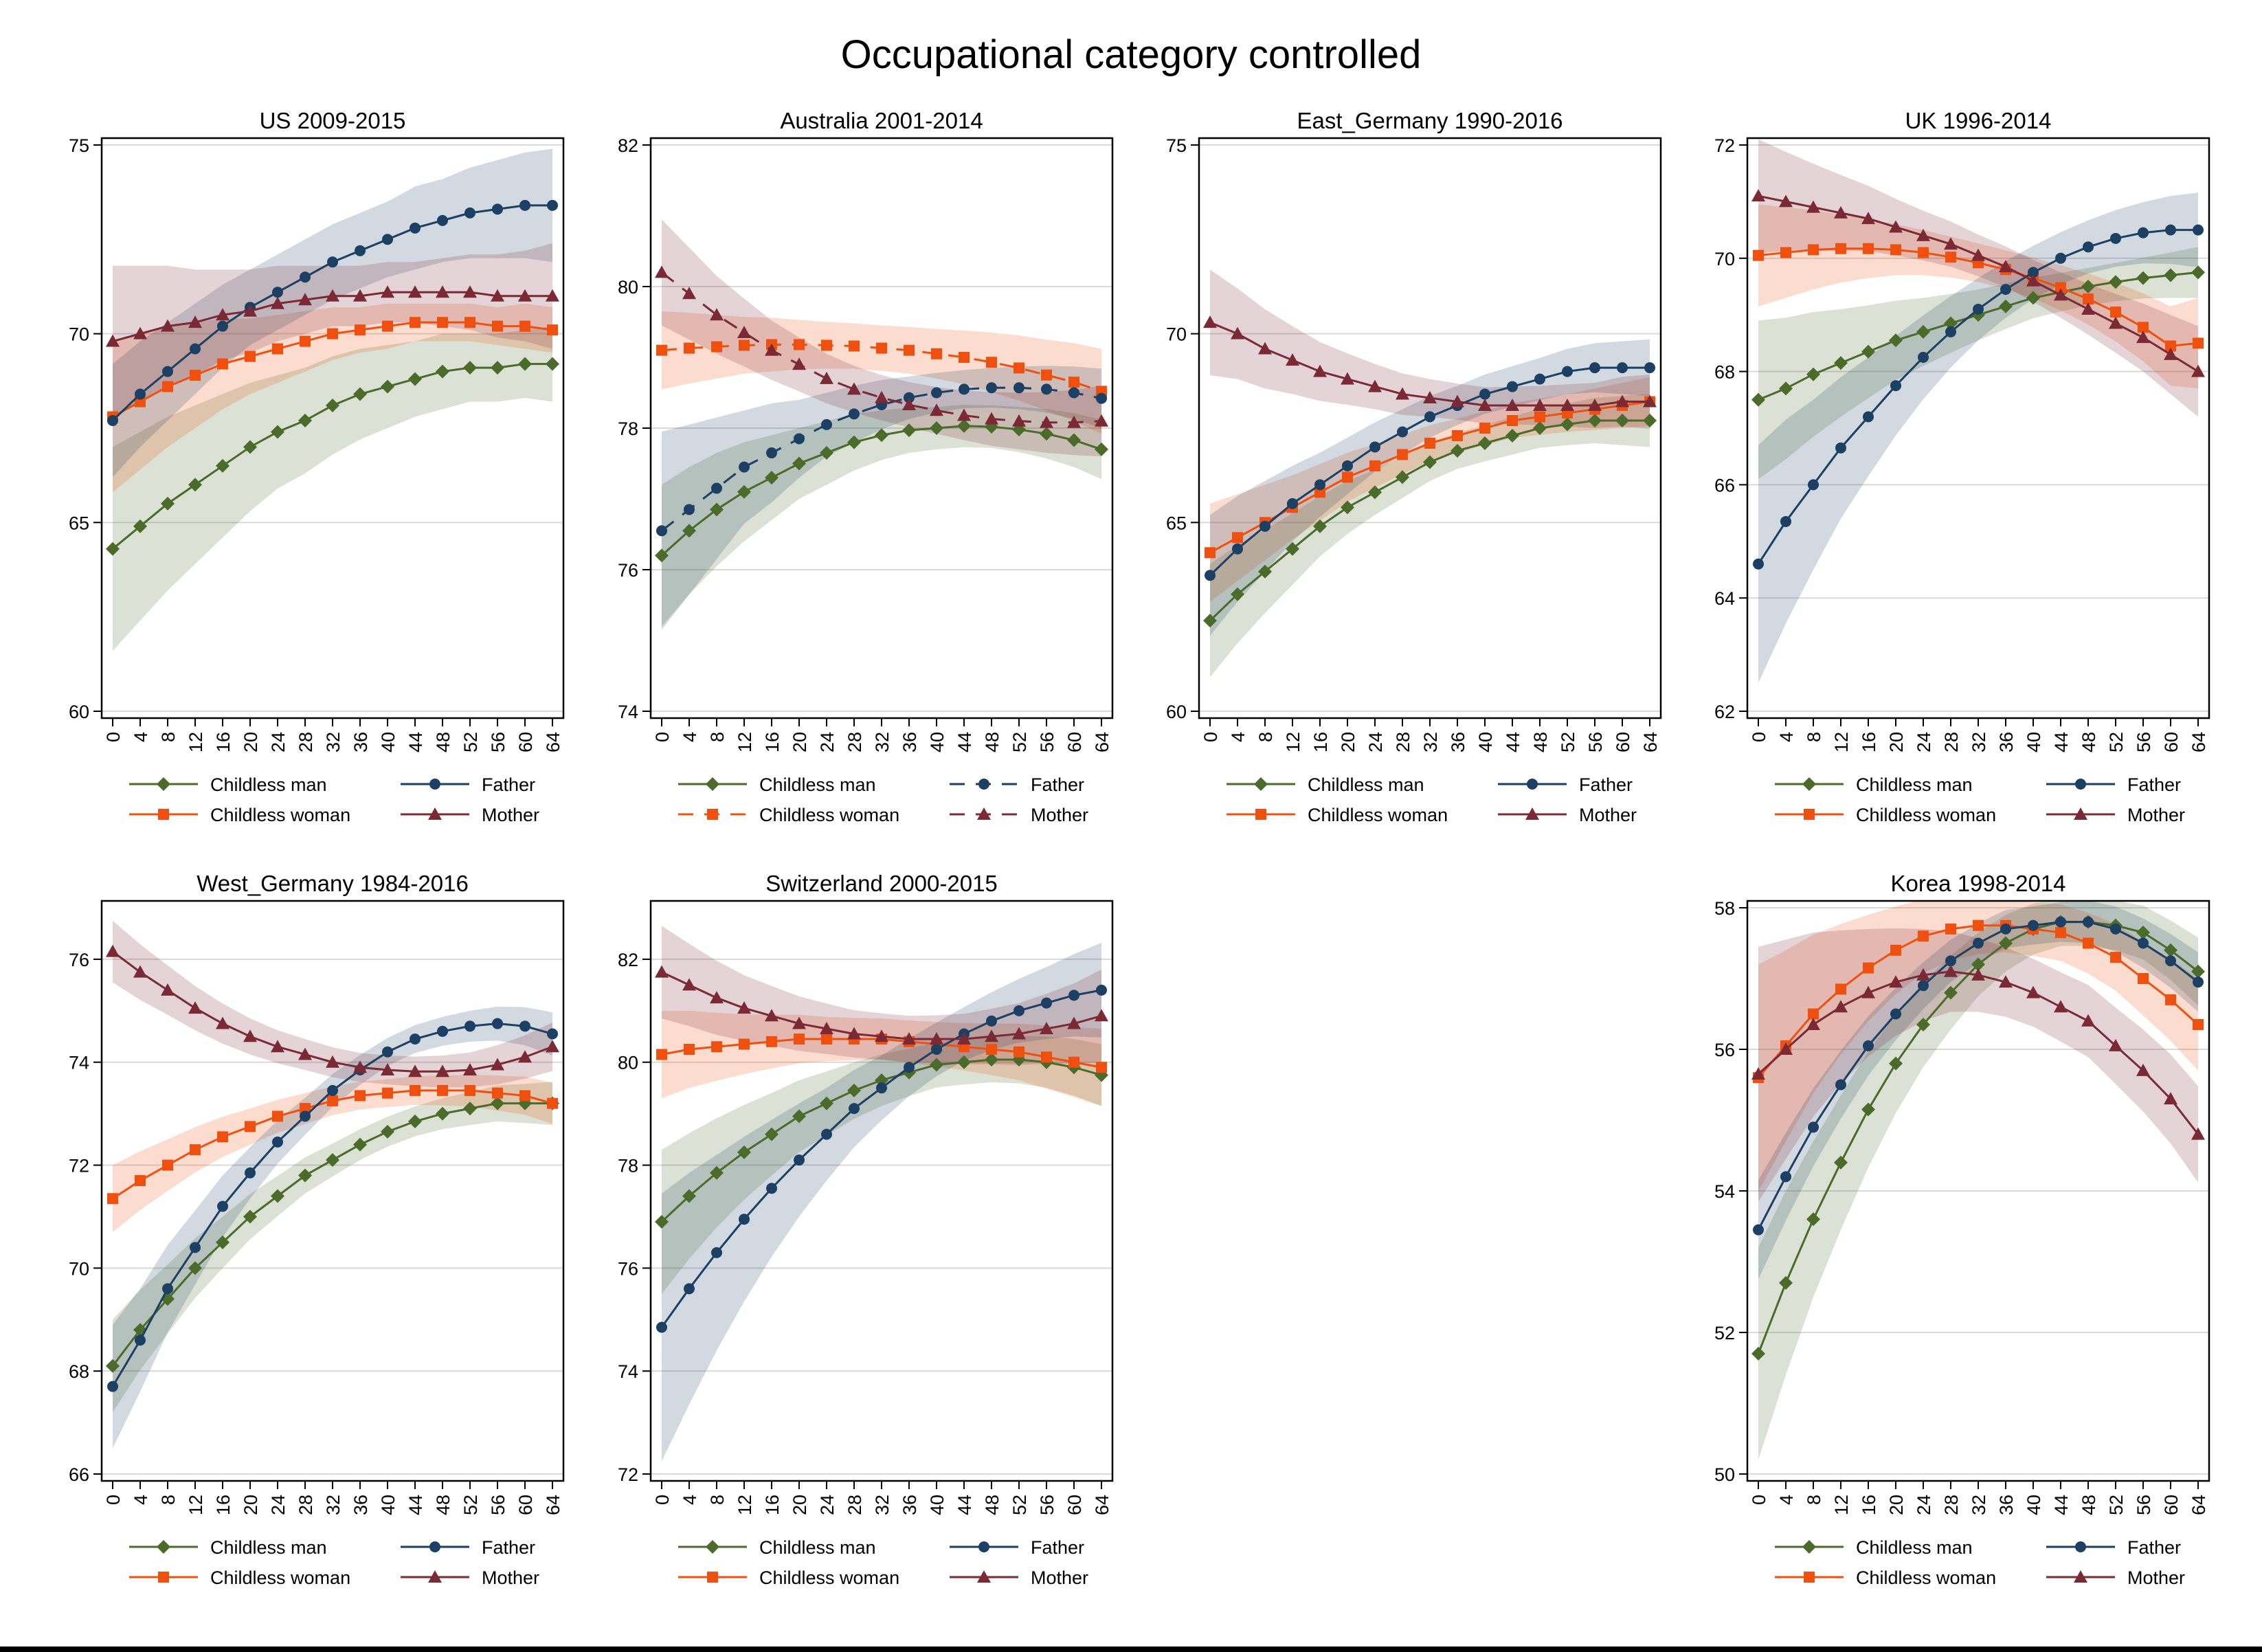 This screenshot has height=1652, width=2262. I want to click on x-tick-label: 12, so click(1841, 1505).